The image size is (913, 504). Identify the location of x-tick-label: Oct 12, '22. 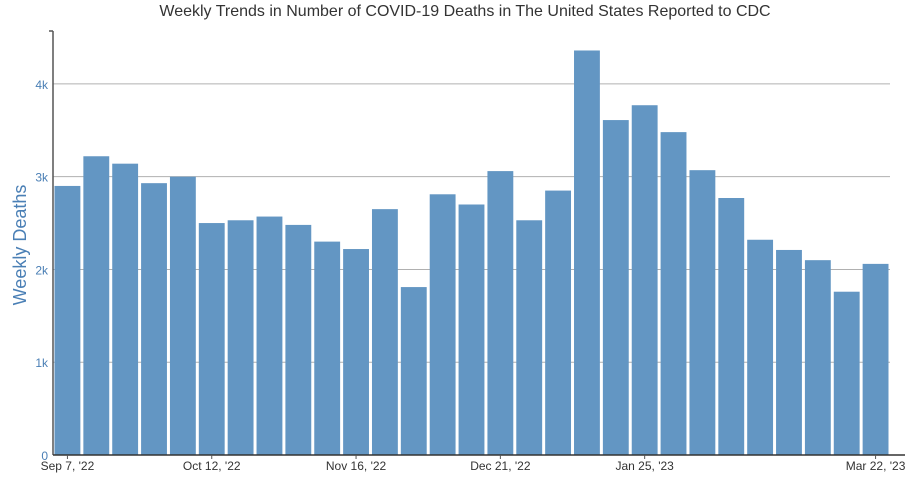
(212, 466).